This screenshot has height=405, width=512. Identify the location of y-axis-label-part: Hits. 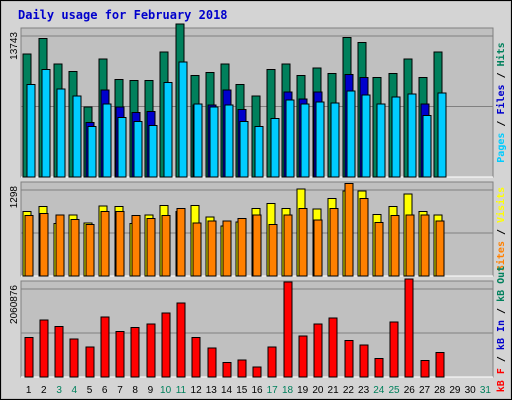
(501, 54).